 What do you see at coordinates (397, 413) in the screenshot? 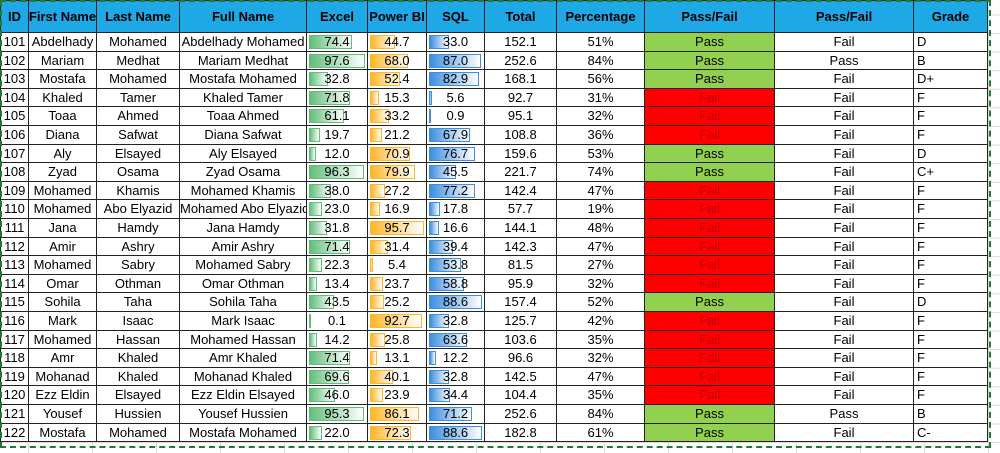
I see `cell-text: 86.1` at bounding box center [397, 413].